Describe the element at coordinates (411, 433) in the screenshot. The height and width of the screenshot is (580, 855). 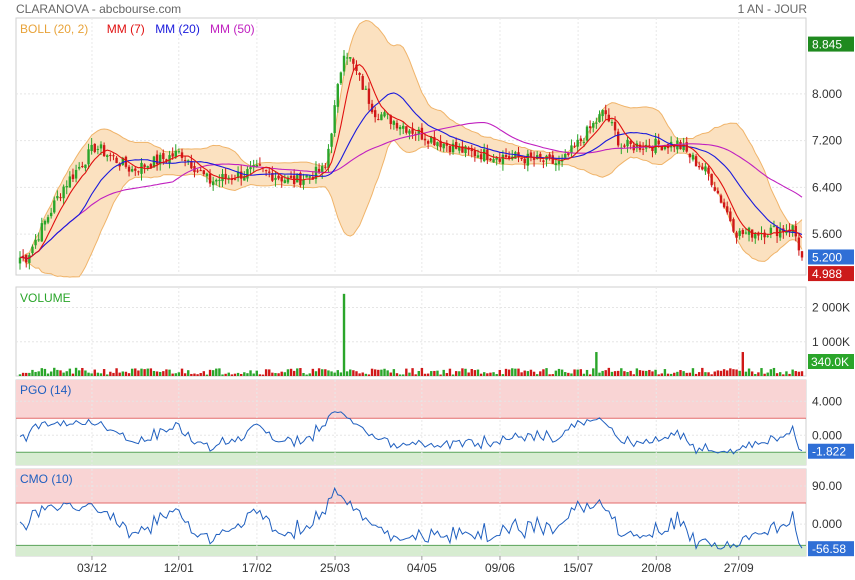
I see `pgo-line` at that location.